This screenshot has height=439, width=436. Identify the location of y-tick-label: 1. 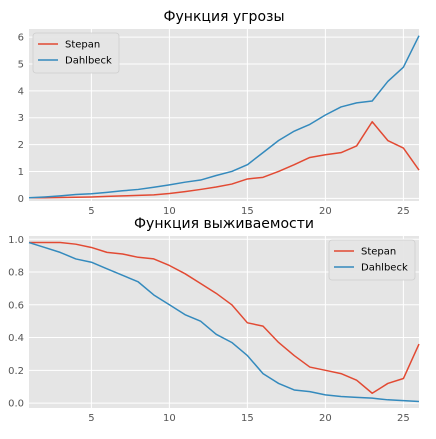
(21, 172).